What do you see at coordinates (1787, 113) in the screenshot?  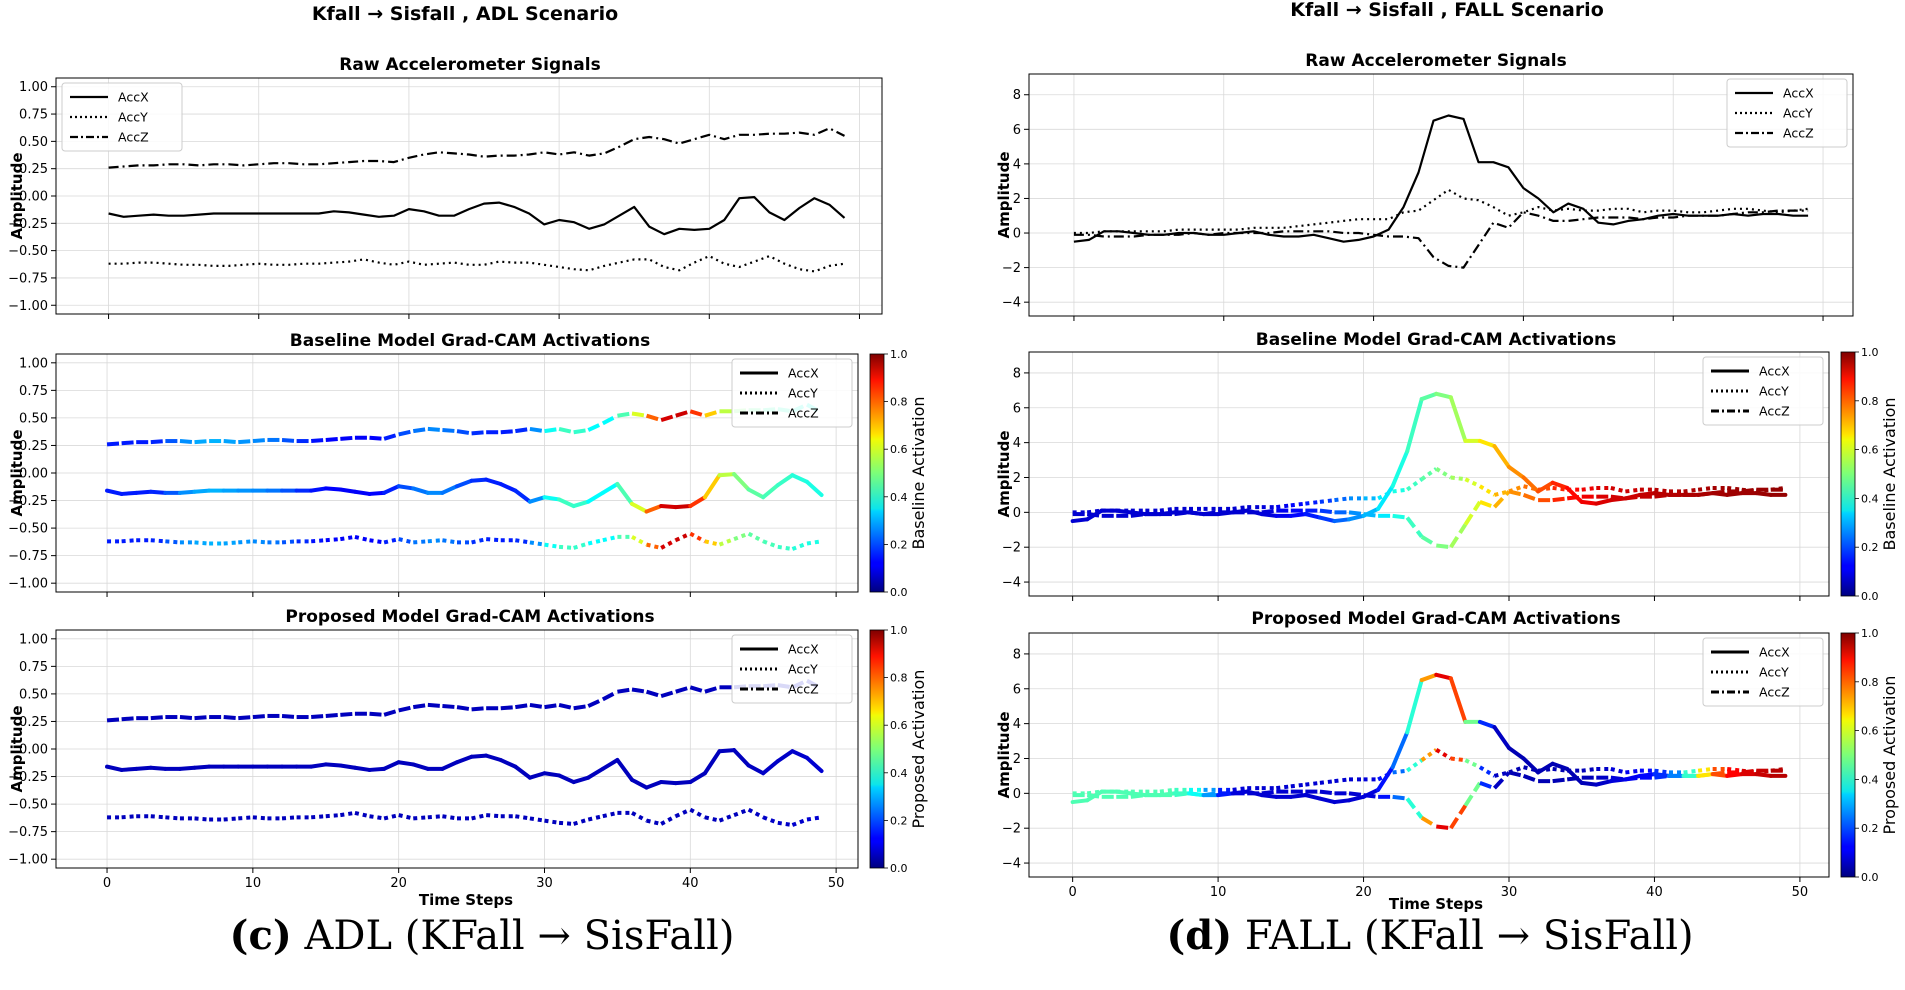 I see `legend-frame` at bounding box center [1787, 113].